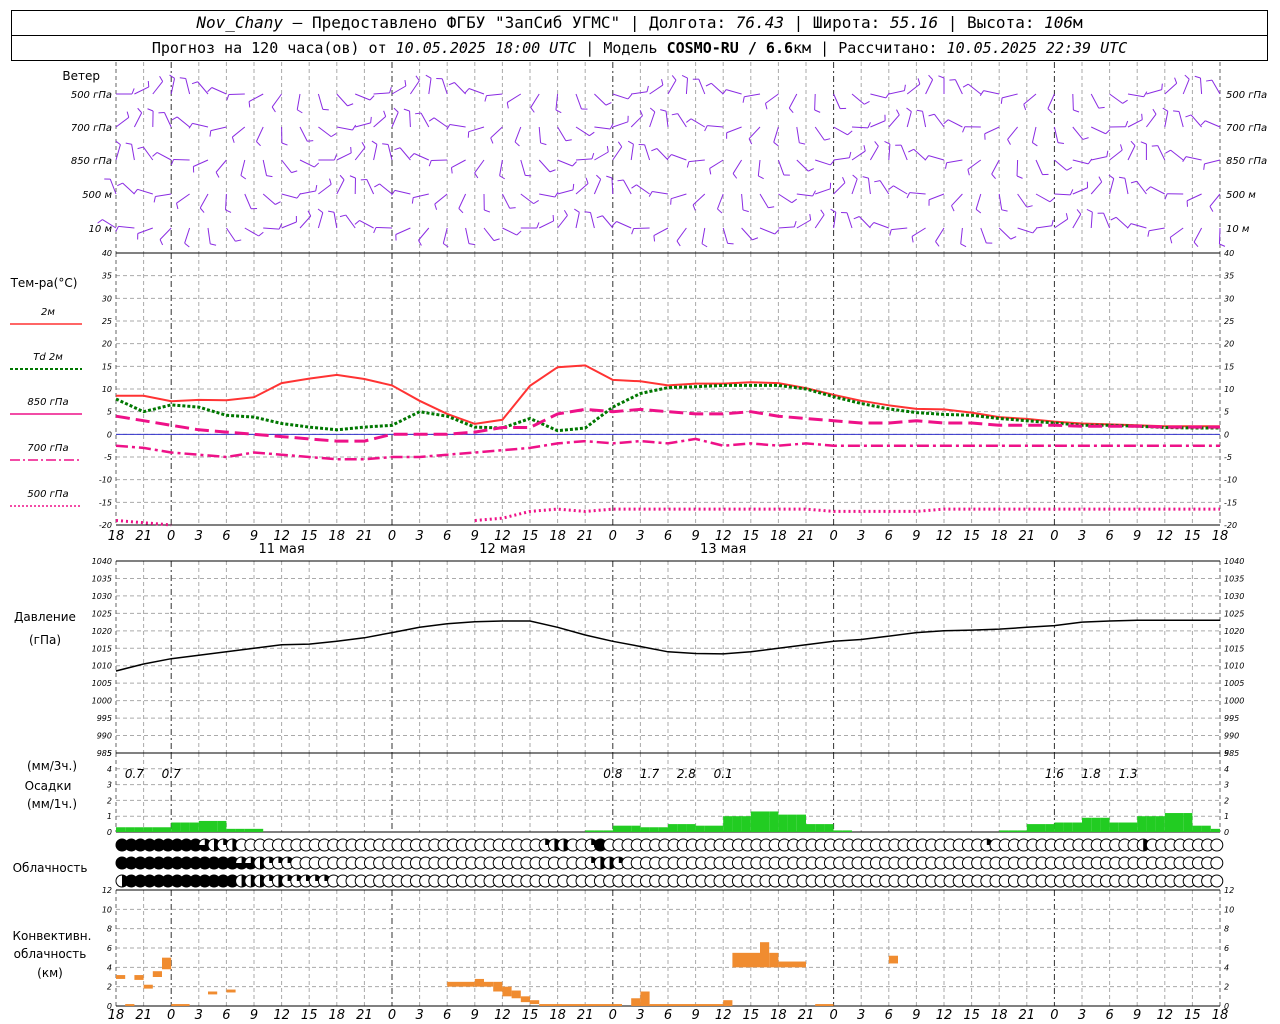 The image size is (1280, 1024). Describe the element at coordinates (364, 536) in the screenshot. I see `x-tick-label-top: 21` at that location.